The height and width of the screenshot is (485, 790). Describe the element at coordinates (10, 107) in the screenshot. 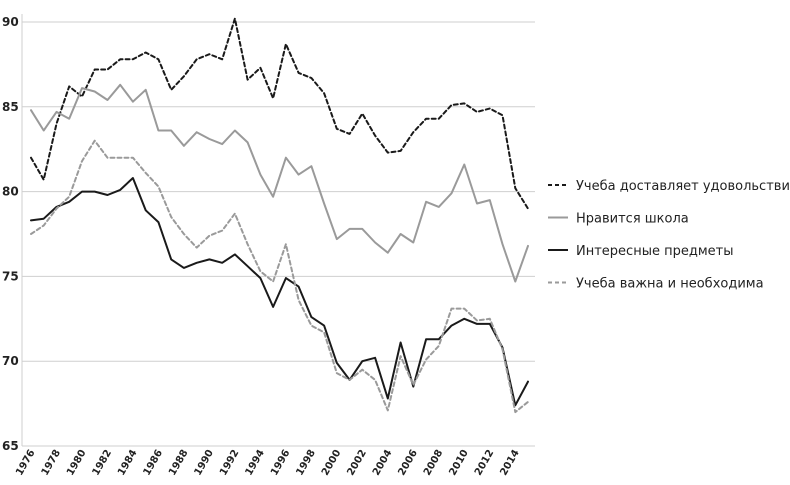

I see `y-tick-label: 85` at that location.